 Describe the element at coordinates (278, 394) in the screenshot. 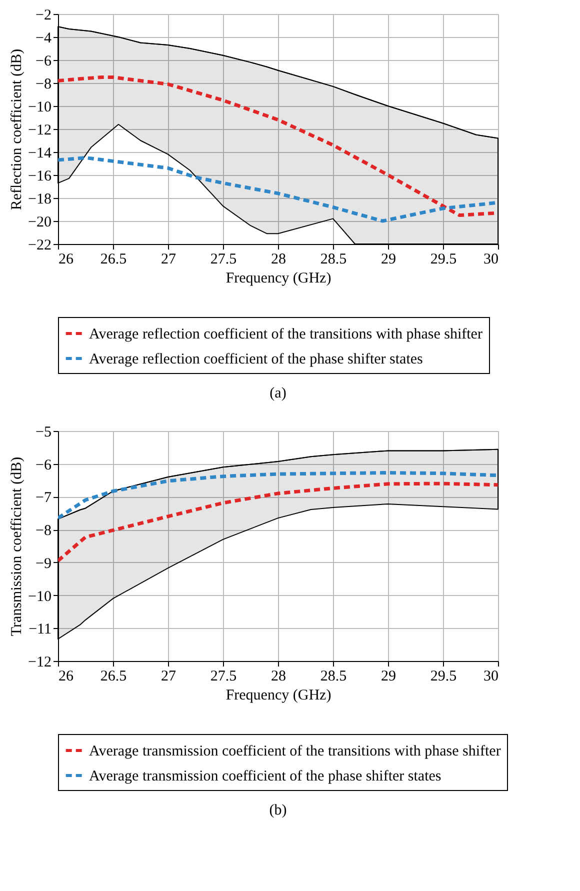

I see `text: (a)` at that location.